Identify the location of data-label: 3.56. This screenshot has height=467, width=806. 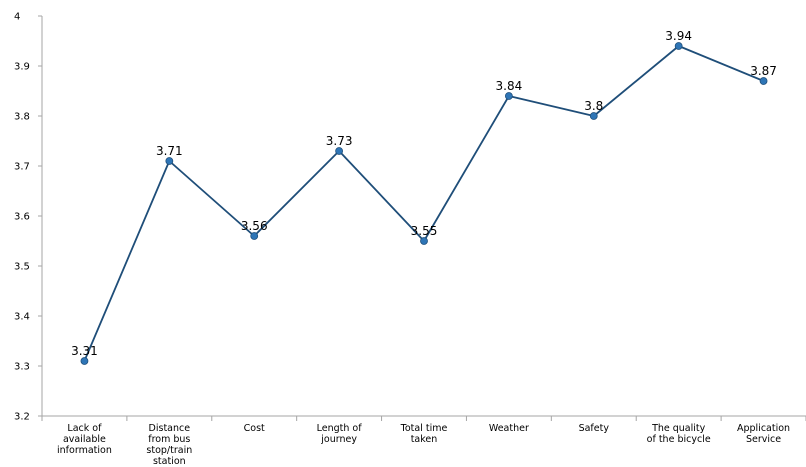
(254, 226).